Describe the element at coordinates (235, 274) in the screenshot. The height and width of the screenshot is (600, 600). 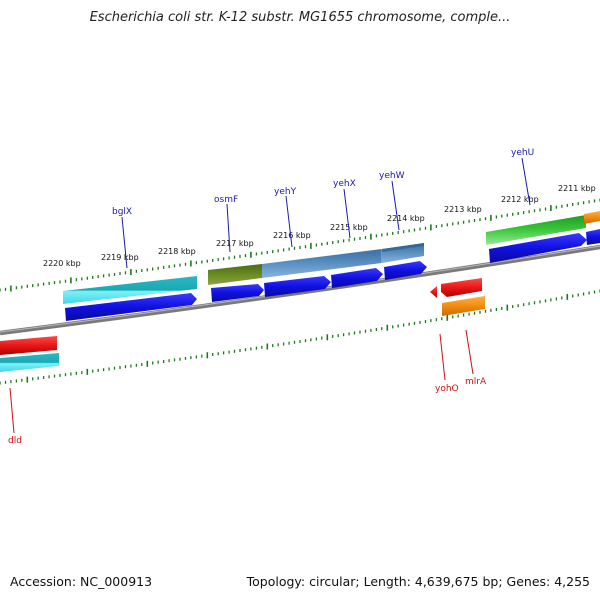
I see `gene-osmF` at that location.